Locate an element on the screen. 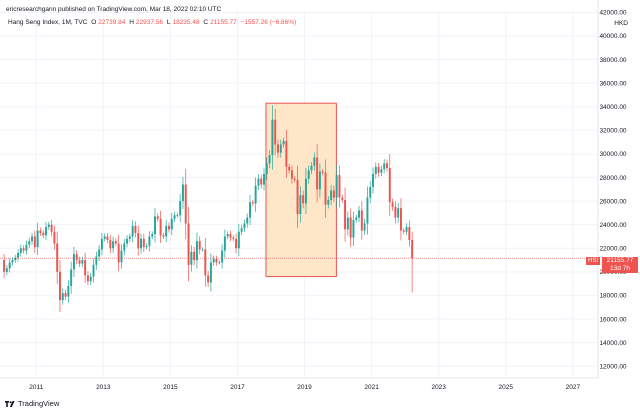  y-tick-label: 32000.00 is located at coordinates (612, 131).